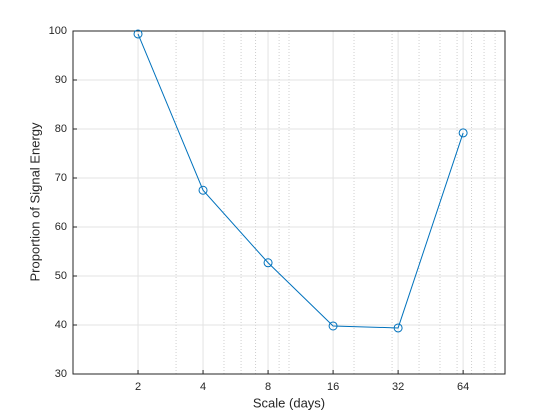 The image size is (560, 420). I want to click on y-tick-label: 60, so click(61, 227).